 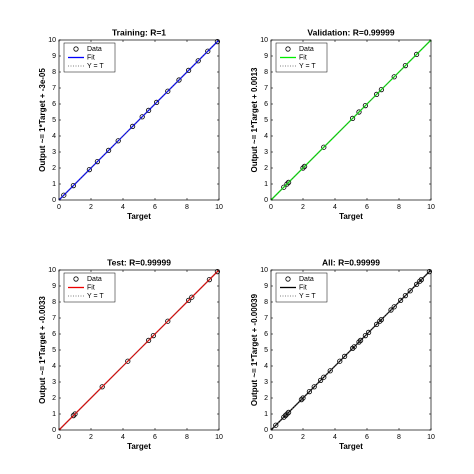 I want to click on y-tick-label: 0, so click(x=54, y=430).